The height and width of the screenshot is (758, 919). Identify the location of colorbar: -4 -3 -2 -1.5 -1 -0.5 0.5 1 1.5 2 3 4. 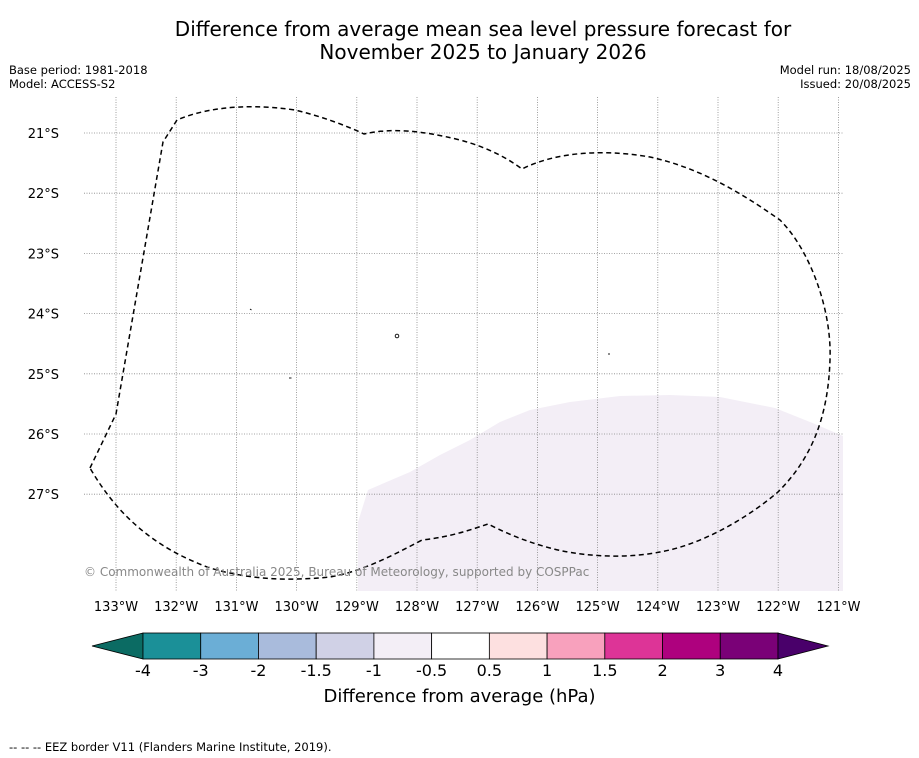
(460, 656).